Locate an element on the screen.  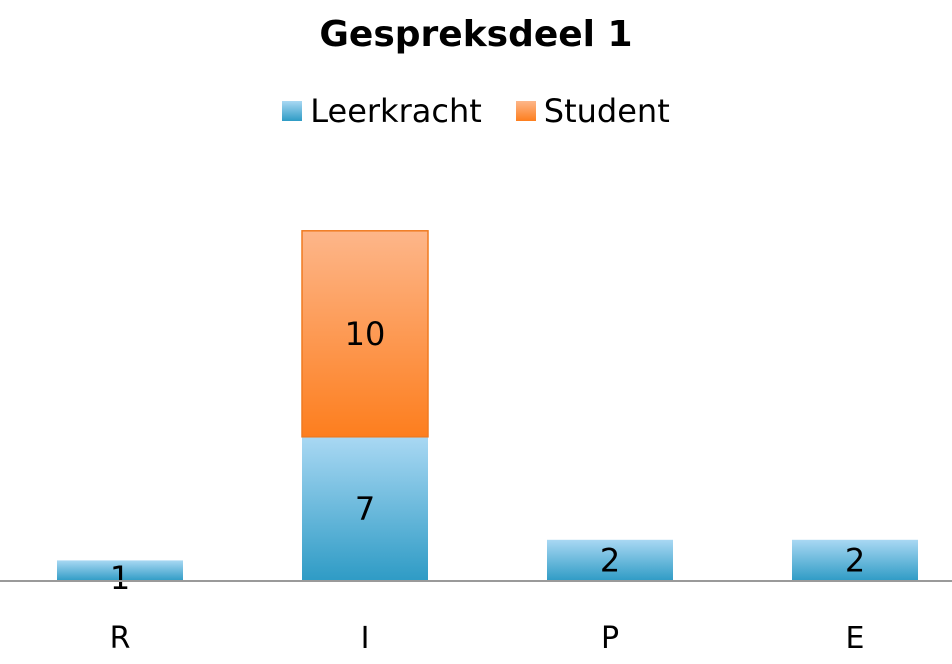
data-label-student-i: 10 is located at coordinates (365, 334).